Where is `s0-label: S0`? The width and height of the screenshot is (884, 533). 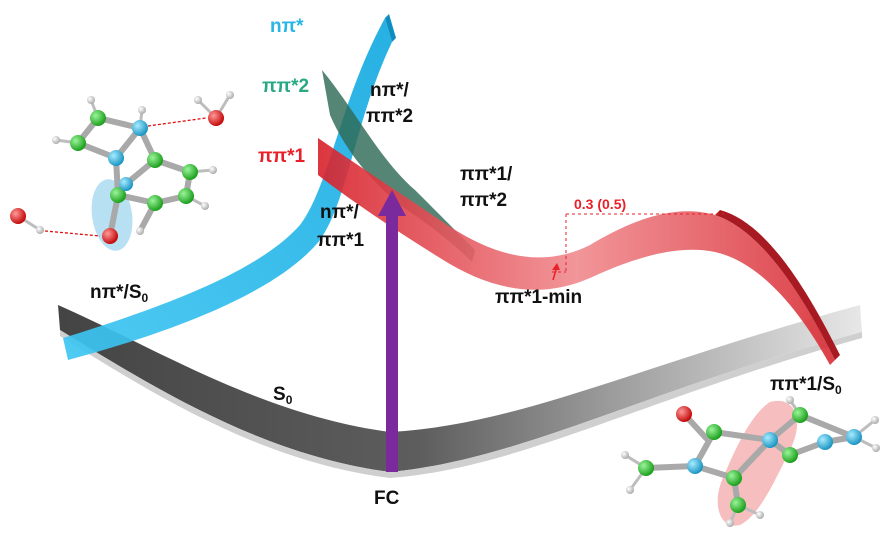 s0-label: S0 is located at coordinates (283, 395).